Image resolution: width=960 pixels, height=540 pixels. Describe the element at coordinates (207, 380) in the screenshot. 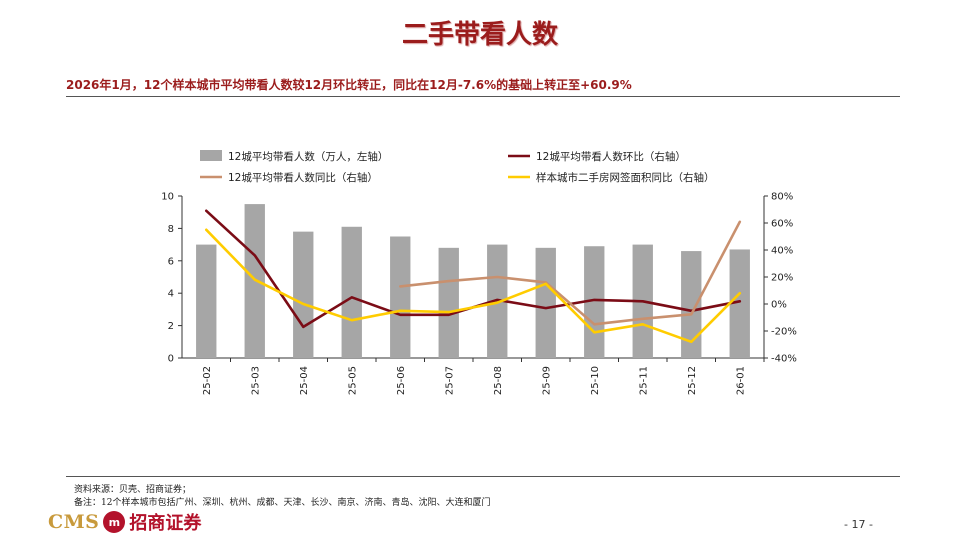

I see `x-tick-label: 25-02` at that location.